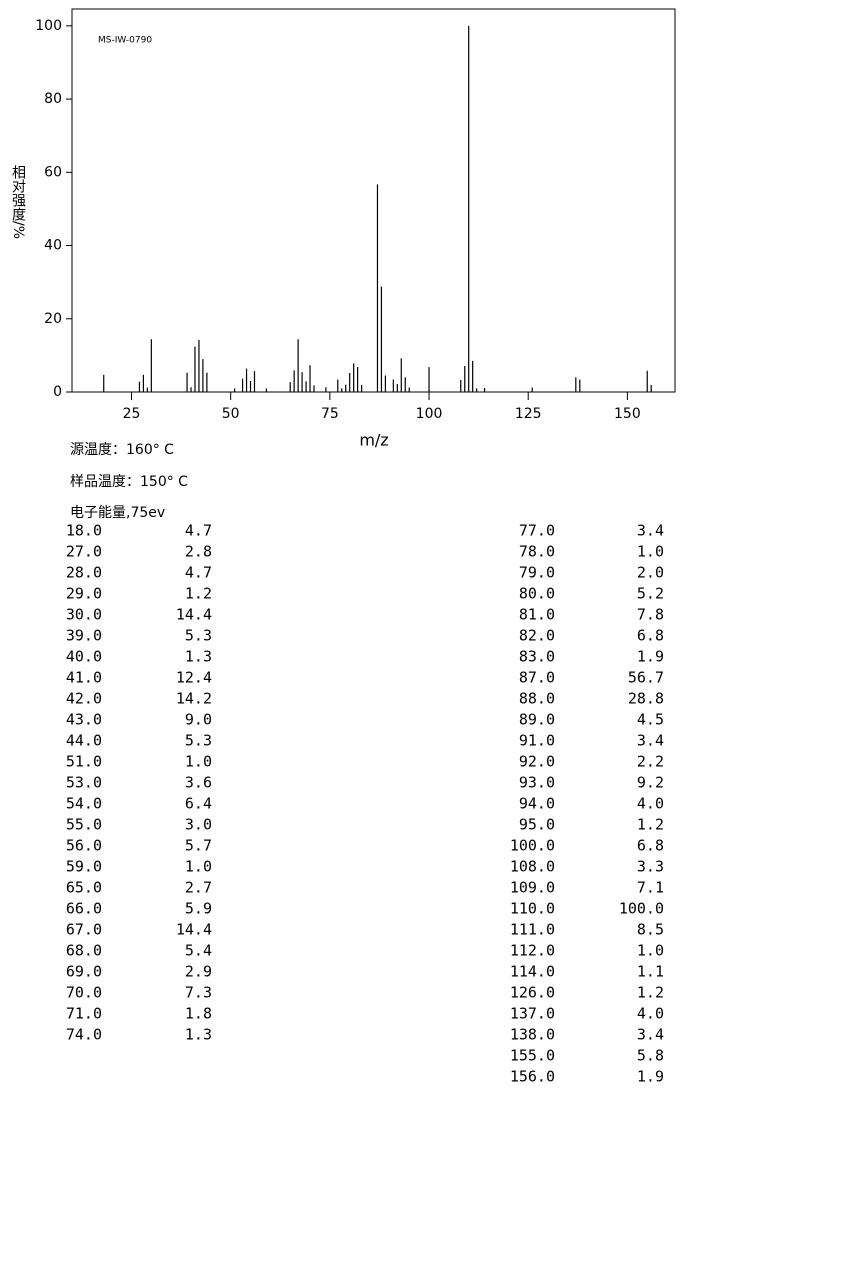  I want to click on table-mz: 112.0, so click(532, 951).